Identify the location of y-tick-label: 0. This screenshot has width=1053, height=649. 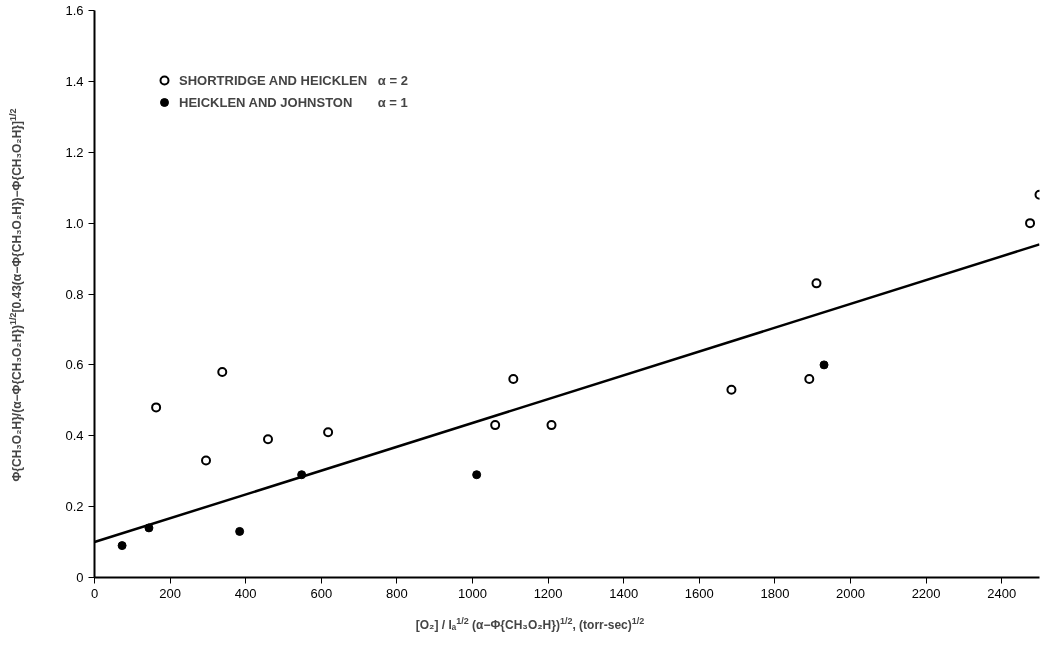
(80, 577).